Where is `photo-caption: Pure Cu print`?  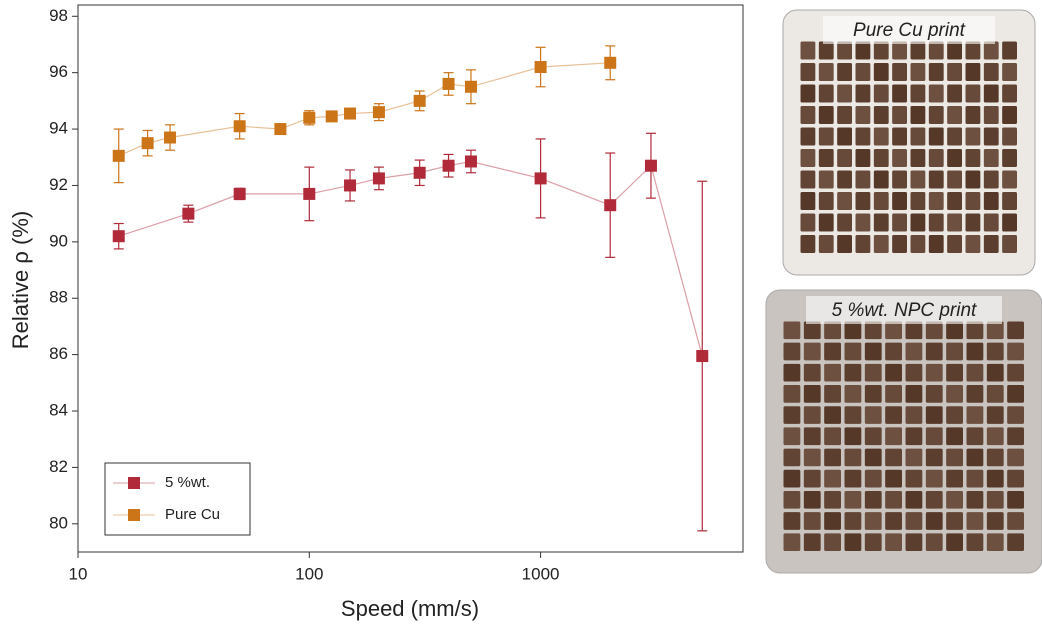
photo-caption: Pure Cu print is located at coordinates (909, 30).